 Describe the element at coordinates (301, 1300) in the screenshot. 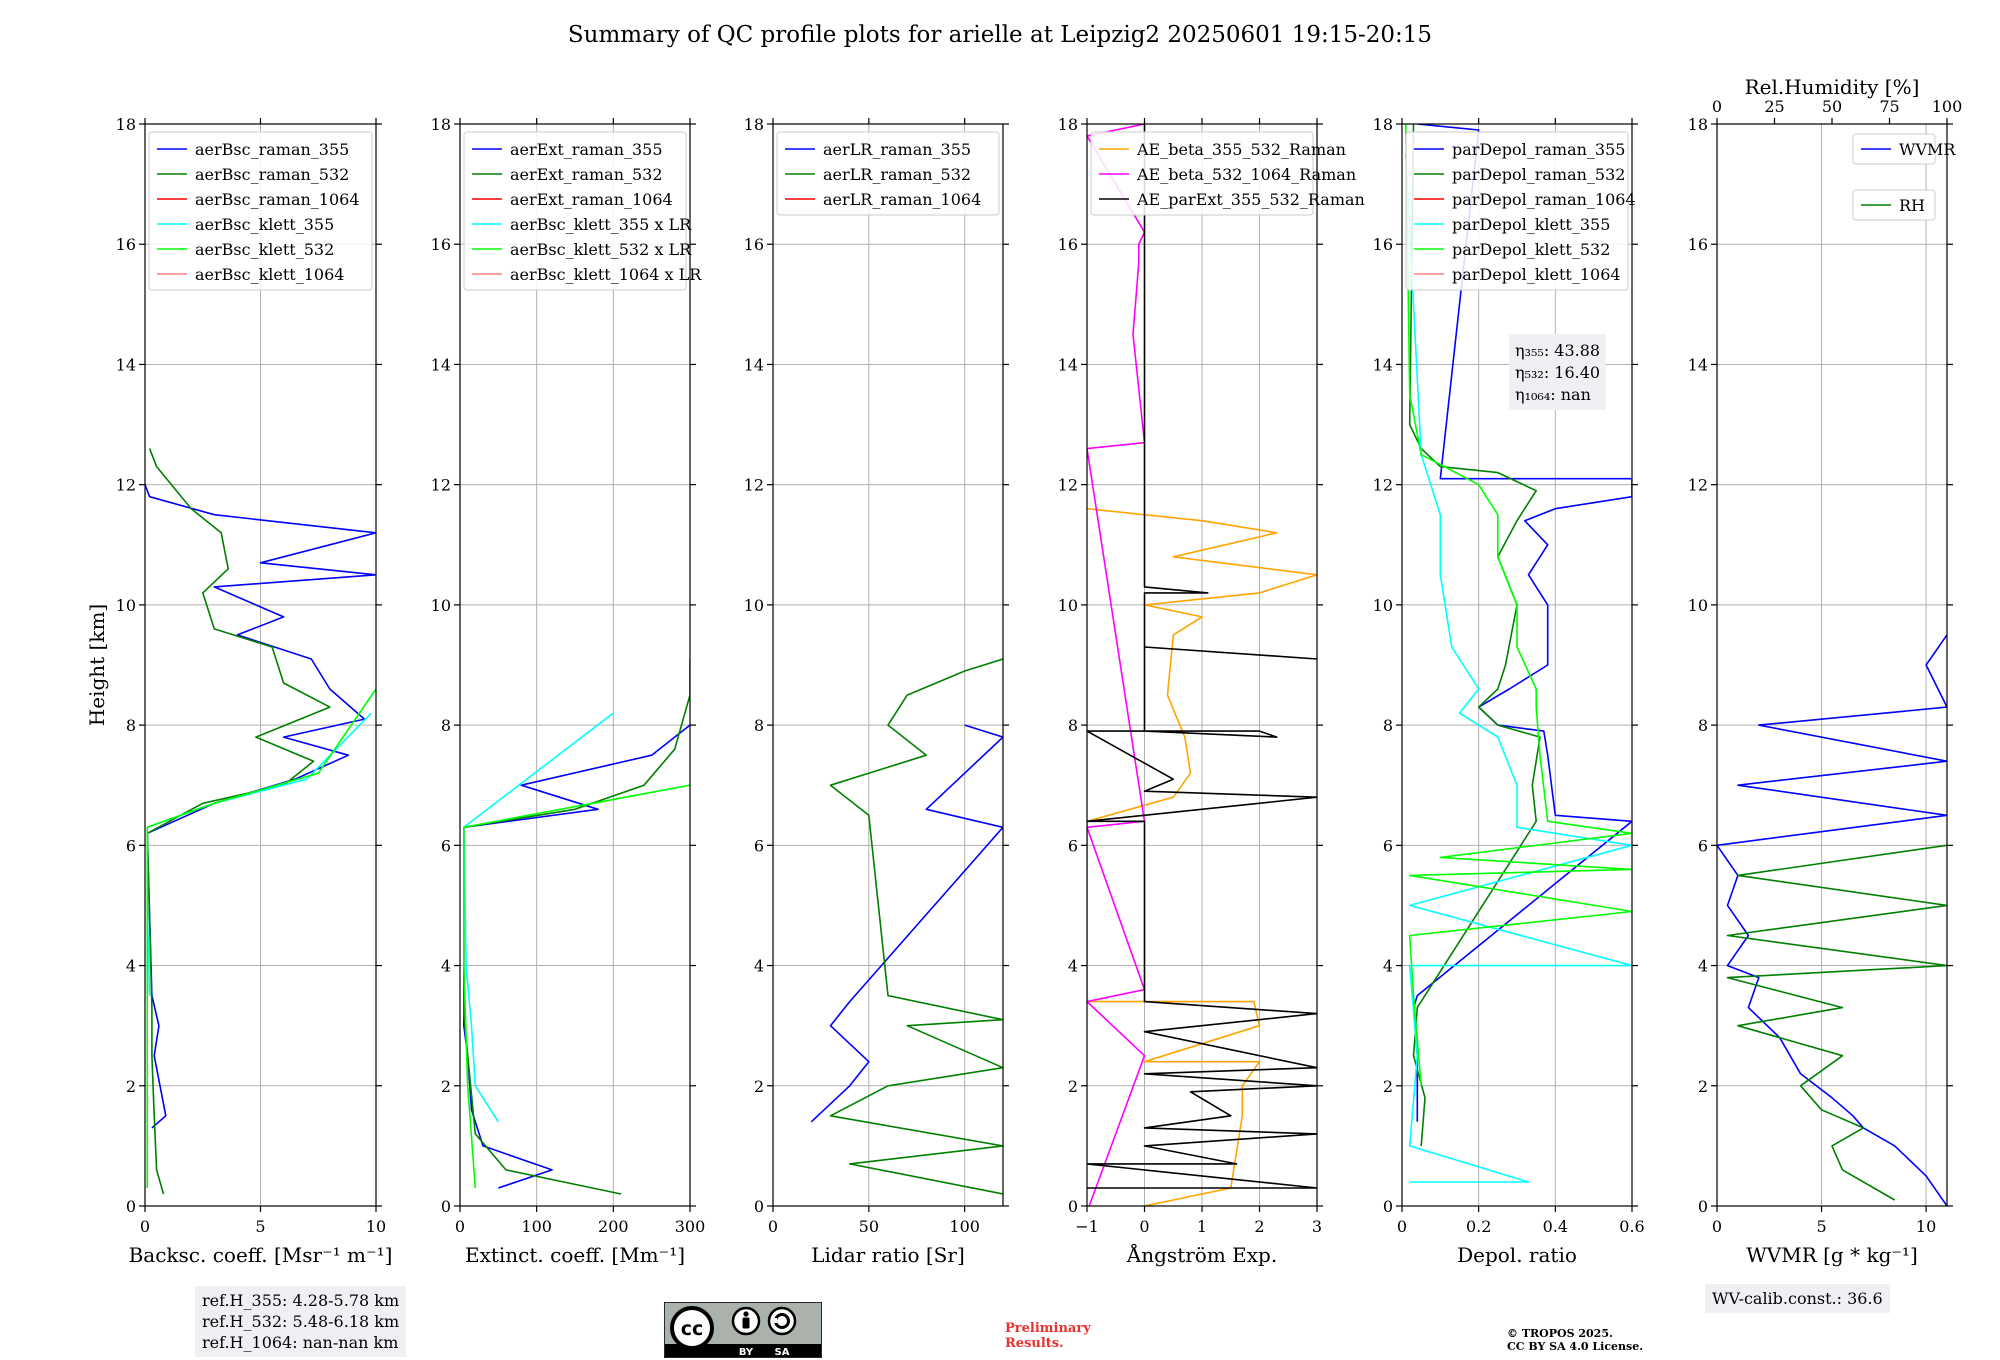

I see `ref-height-355: ref.H_355: 4.28-5.78 km` at that location.